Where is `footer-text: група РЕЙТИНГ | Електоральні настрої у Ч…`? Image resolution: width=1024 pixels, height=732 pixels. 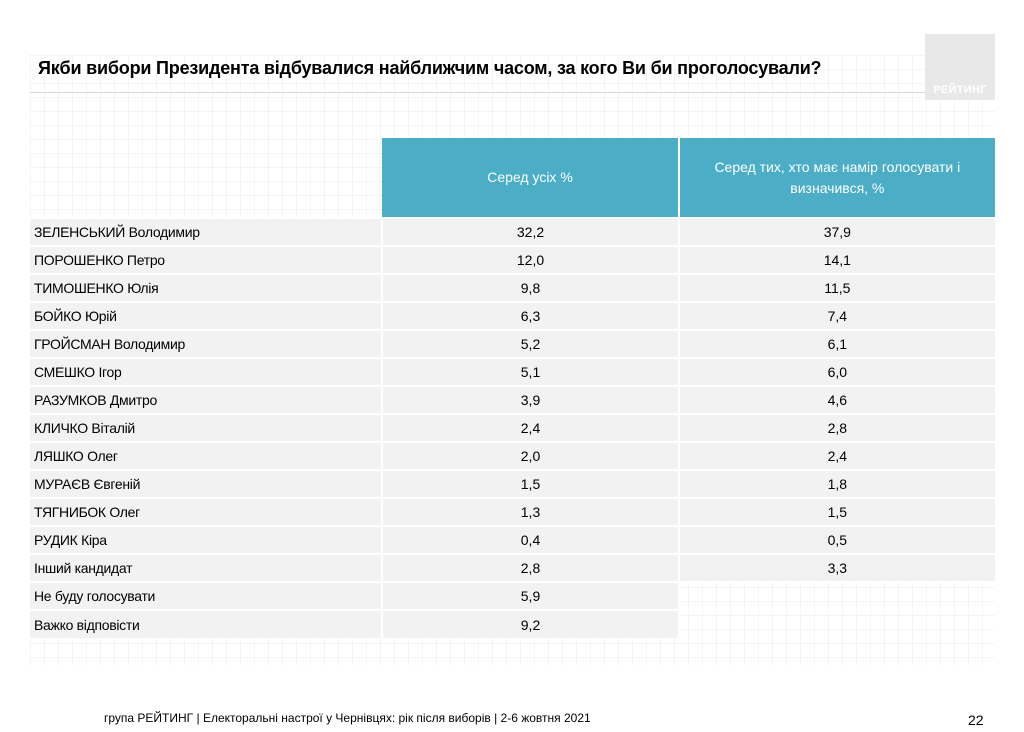 footer-text: група РЕЙТИНГ | Електоральні настрої у Ч… is located at coordinates (347, 718).